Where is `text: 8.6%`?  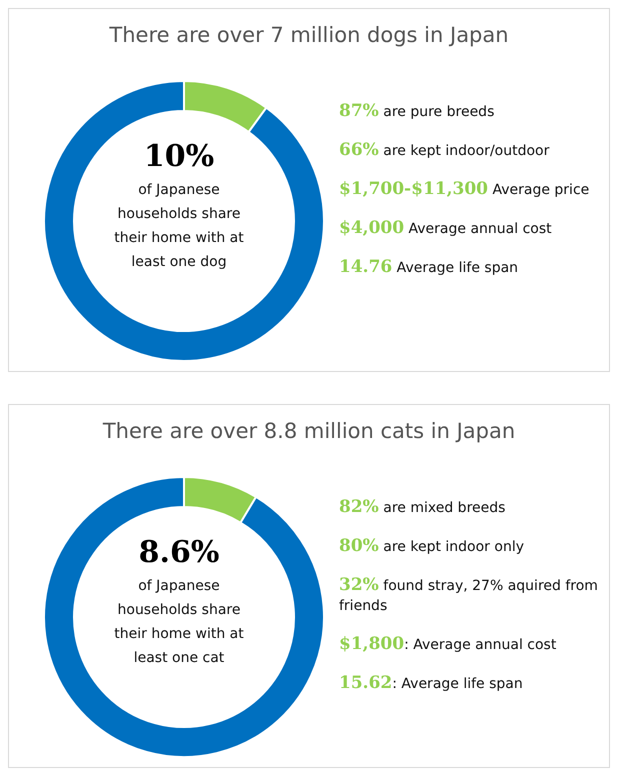
text: 8.6% is located at coordinates (179, 552).